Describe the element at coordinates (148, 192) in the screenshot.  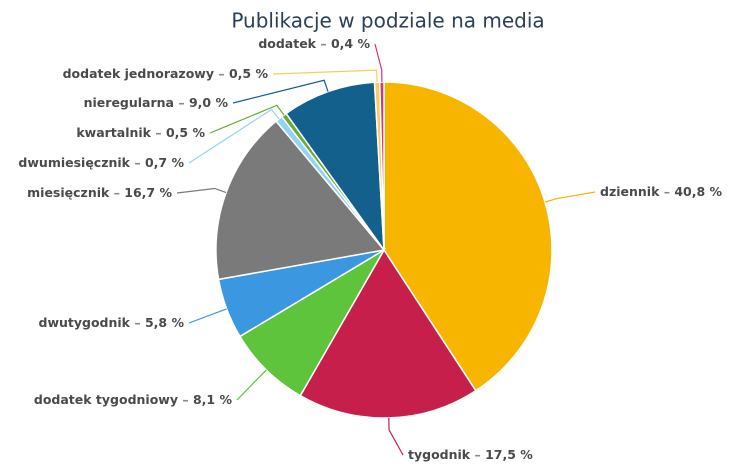
I see `value-label: 16,7 %` at that location.